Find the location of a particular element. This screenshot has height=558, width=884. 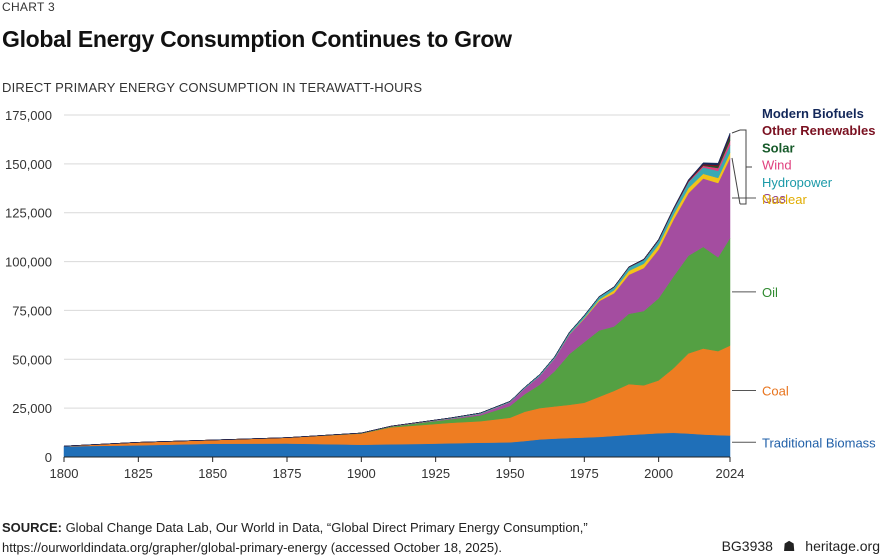

y-tick-label: 175,000 is located at coordinates (28, 115).